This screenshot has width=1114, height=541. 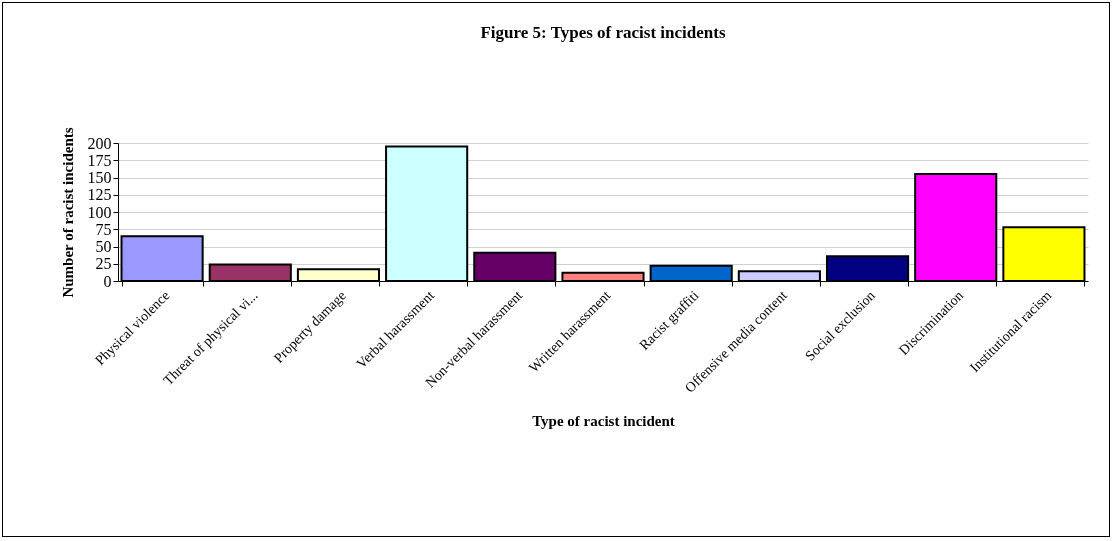 I want to click on y-tick-label: 75, so click(x=103, y=229).